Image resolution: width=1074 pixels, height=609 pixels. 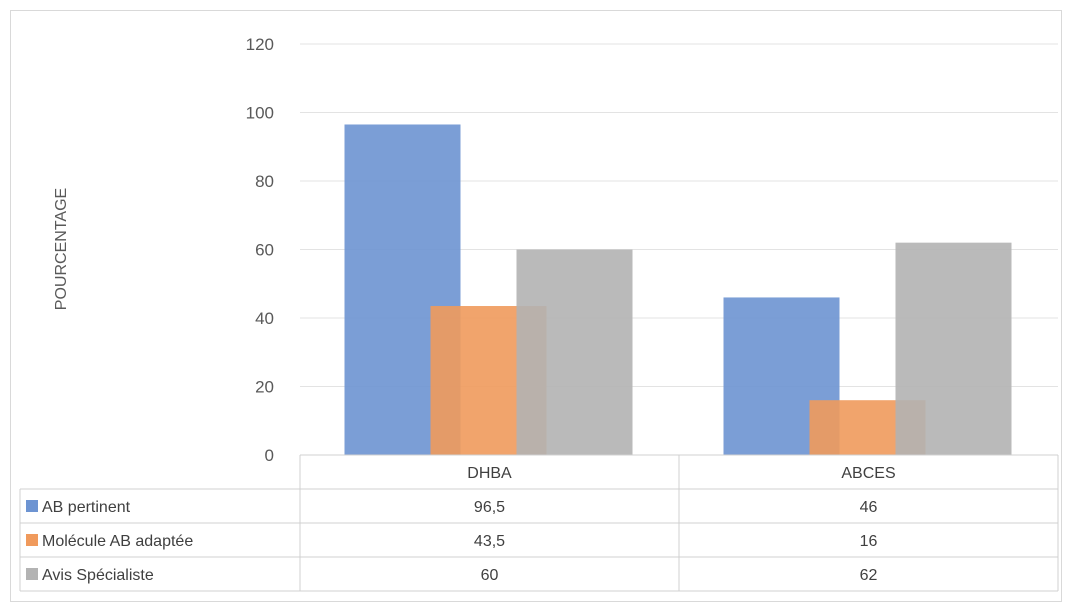 I want to click on category-label-abces: ABCES, so click(x=868, y=473).